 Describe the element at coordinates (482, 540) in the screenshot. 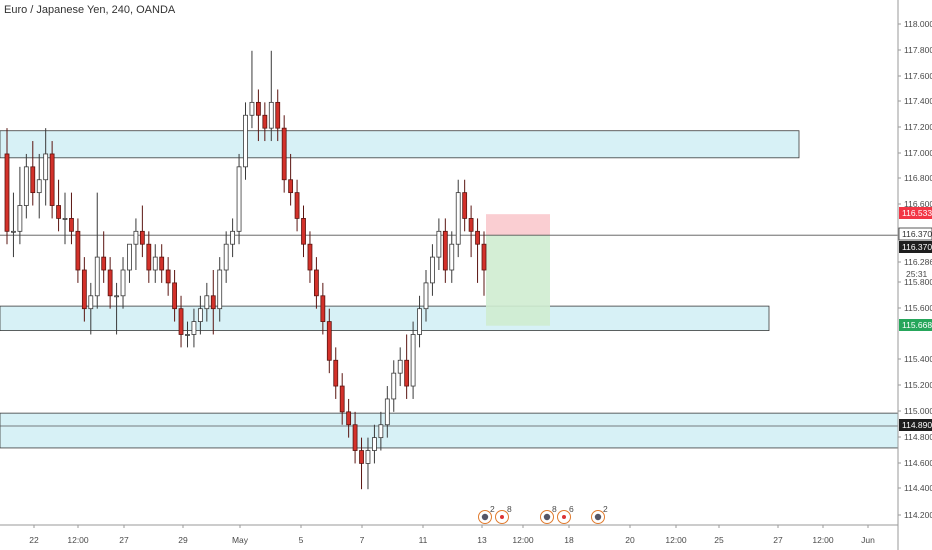

I see `time-tick-label: 13` at that location.